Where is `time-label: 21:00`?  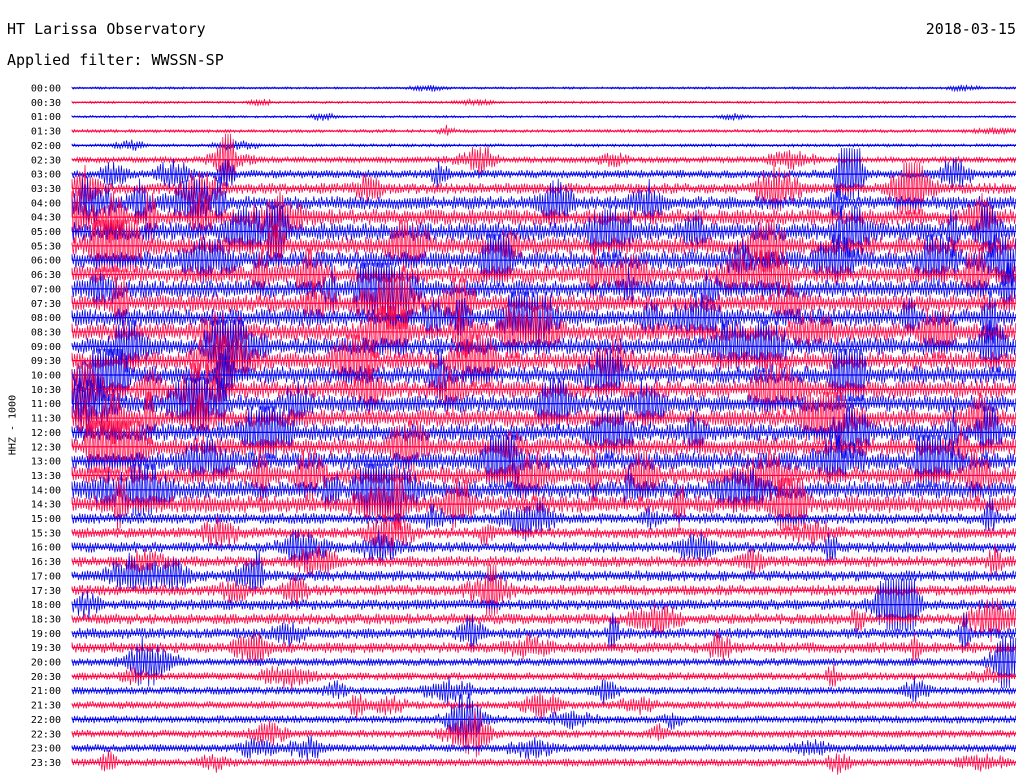 time-label: 21:00 is located at coordinates (46, 691).